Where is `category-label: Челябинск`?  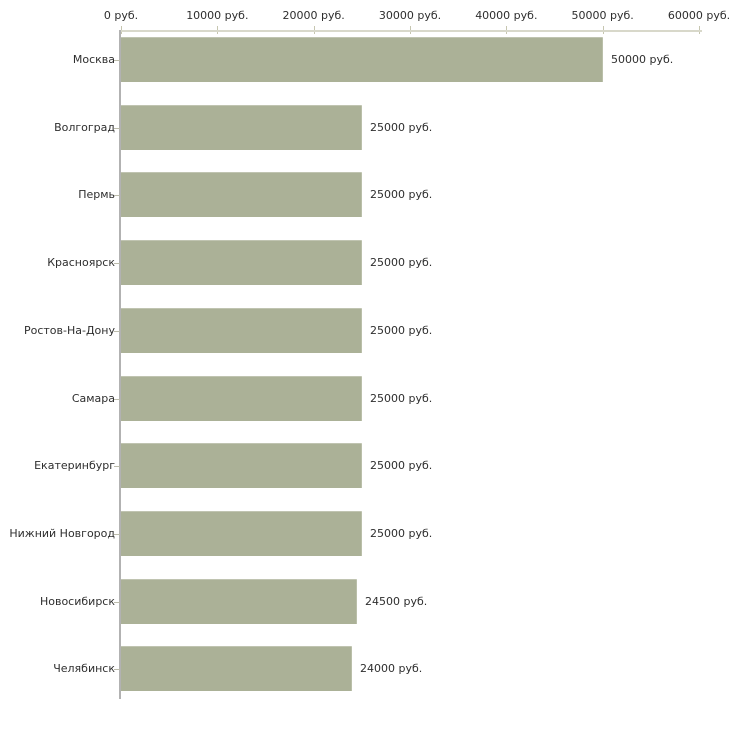 category-label: Челябинск is located at coordinates (84, 668).